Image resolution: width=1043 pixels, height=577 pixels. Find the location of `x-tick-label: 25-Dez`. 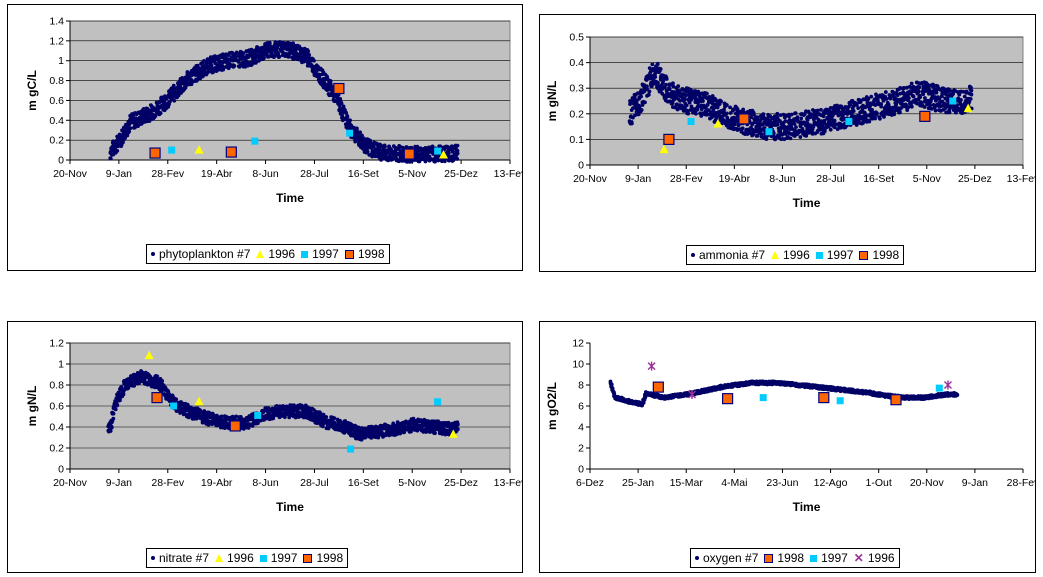

x-tick-label: 25-Dez is located at coordinates (461, 174).